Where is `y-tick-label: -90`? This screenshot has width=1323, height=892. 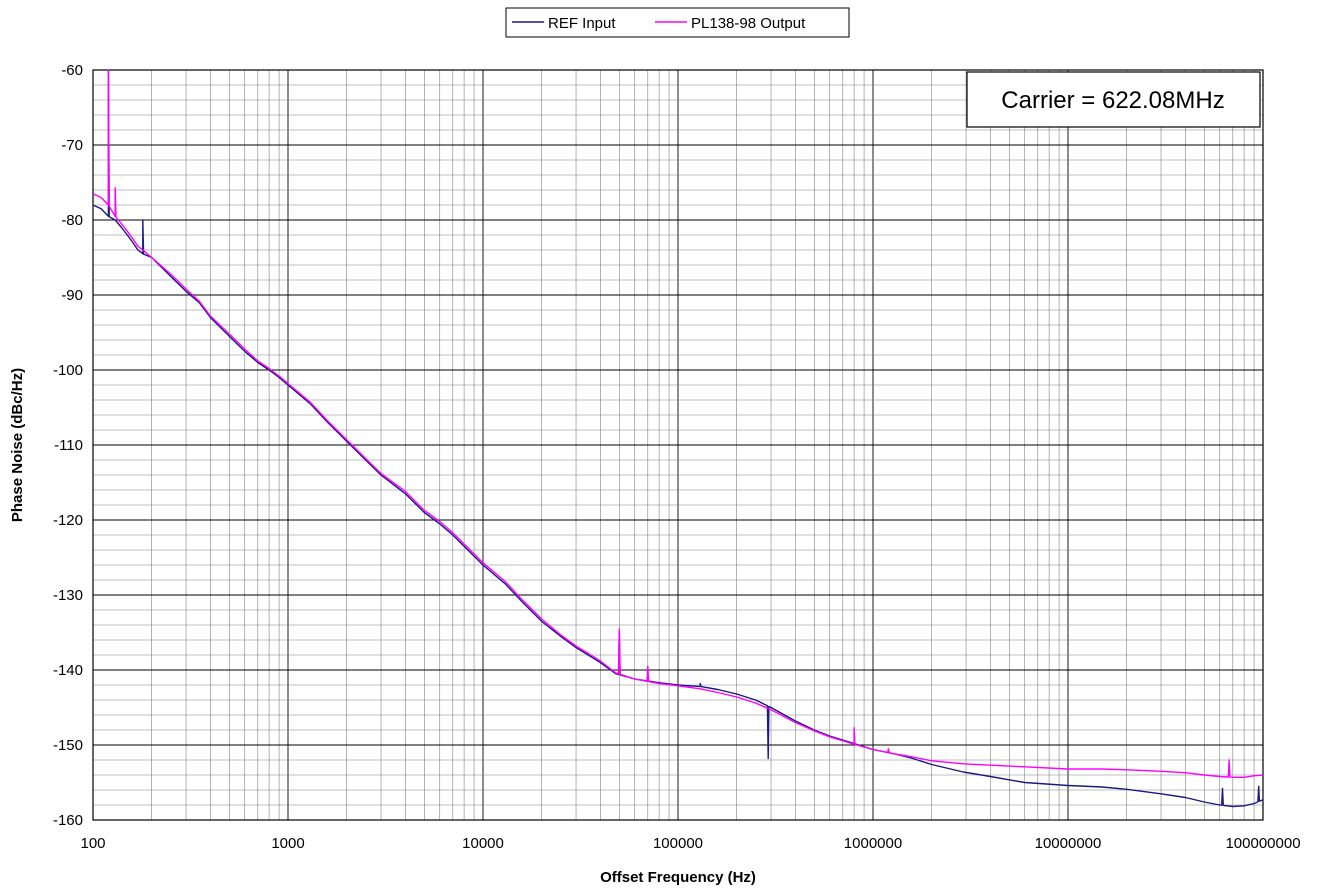
y-tick-label: -90 is located at coordinates (72, 295).